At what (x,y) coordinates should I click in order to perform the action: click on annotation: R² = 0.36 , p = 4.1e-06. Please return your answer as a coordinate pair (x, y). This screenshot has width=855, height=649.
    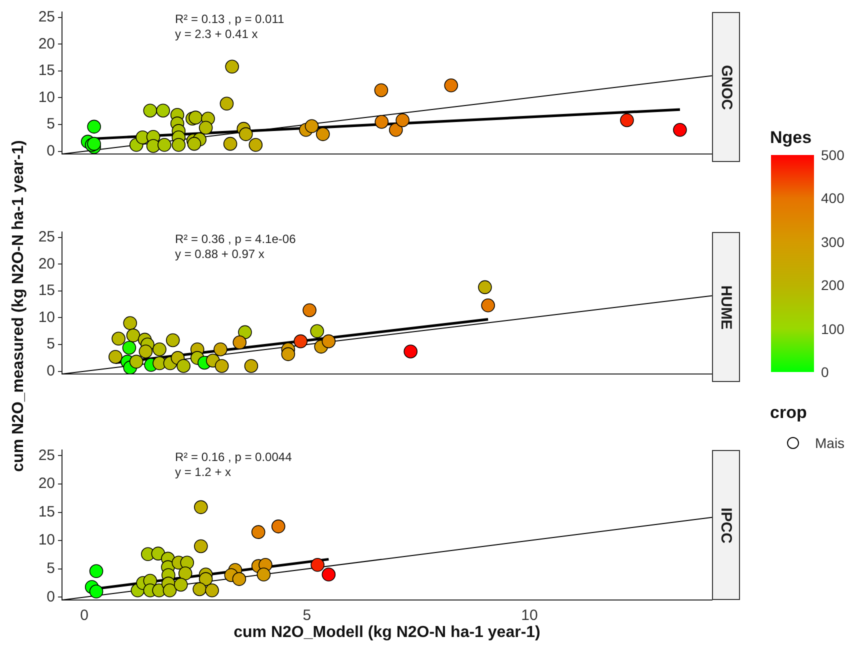
    Looking at the image, I should click on (235, 239).